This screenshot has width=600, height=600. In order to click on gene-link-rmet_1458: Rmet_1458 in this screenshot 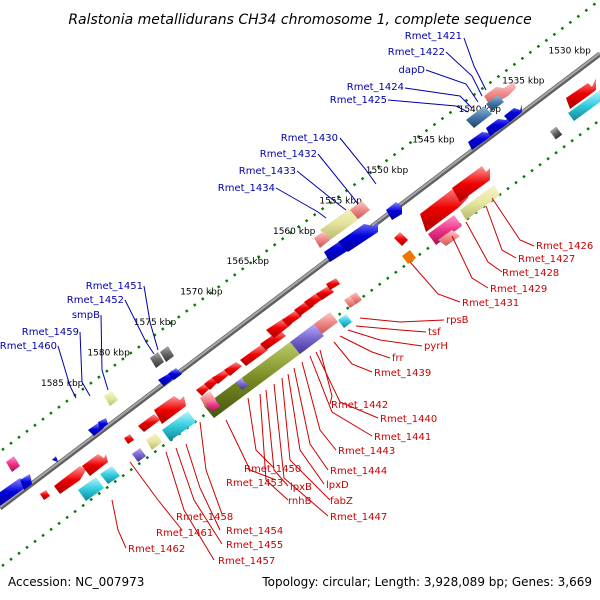, I will do `click(204, 517)`.